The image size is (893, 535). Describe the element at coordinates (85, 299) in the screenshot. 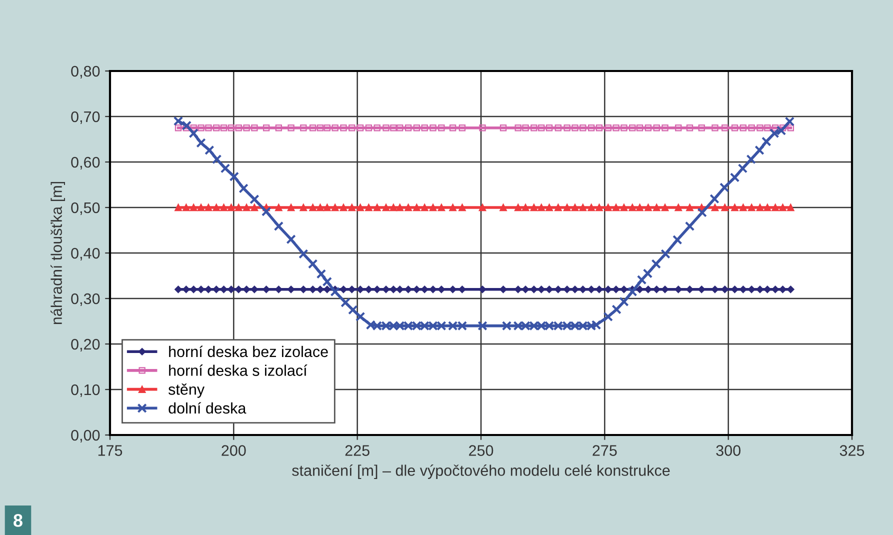

I see `y-tick-label: 0,30` at that location.